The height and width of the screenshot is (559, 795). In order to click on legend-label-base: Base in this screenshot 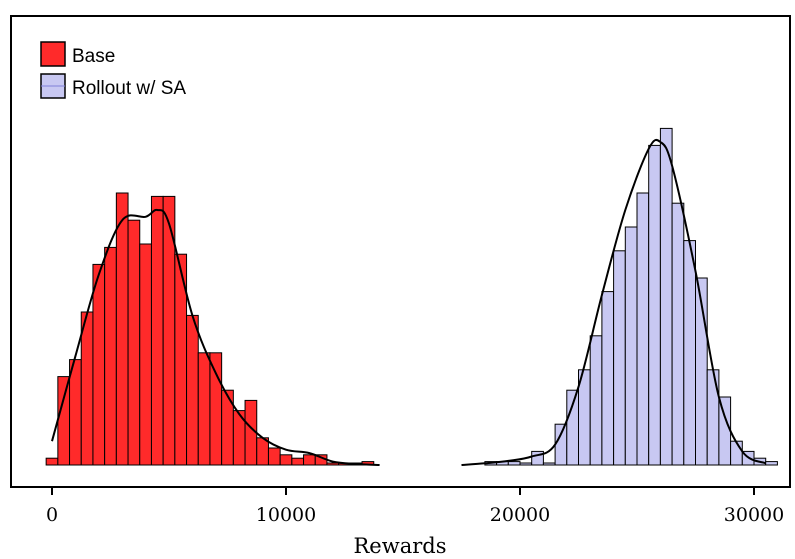, I will do `click(93, 56)`.